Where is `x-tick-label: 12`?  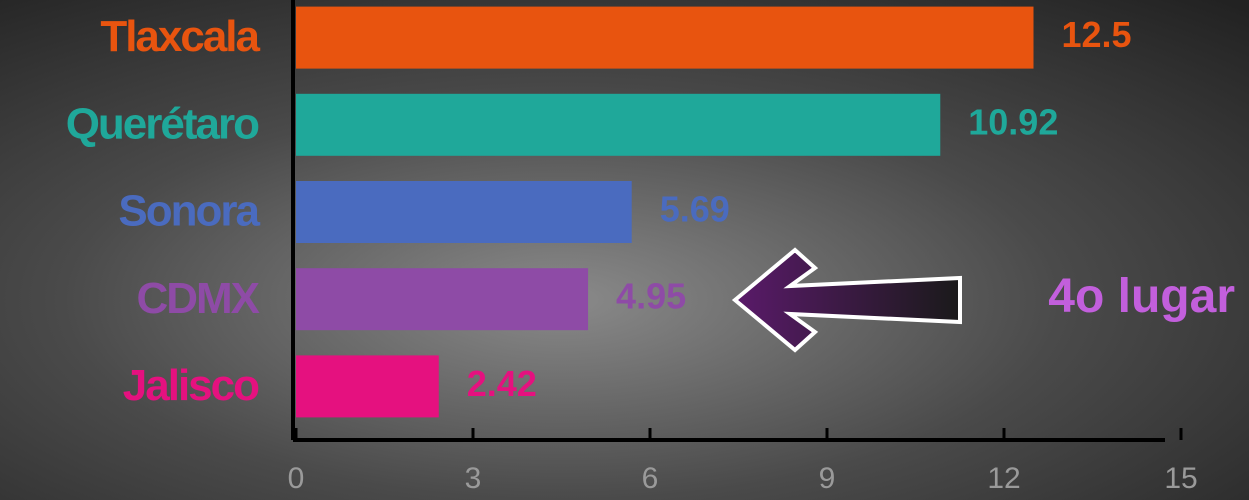
x-tick-label: 12 is located at coordinates (1003, 478).